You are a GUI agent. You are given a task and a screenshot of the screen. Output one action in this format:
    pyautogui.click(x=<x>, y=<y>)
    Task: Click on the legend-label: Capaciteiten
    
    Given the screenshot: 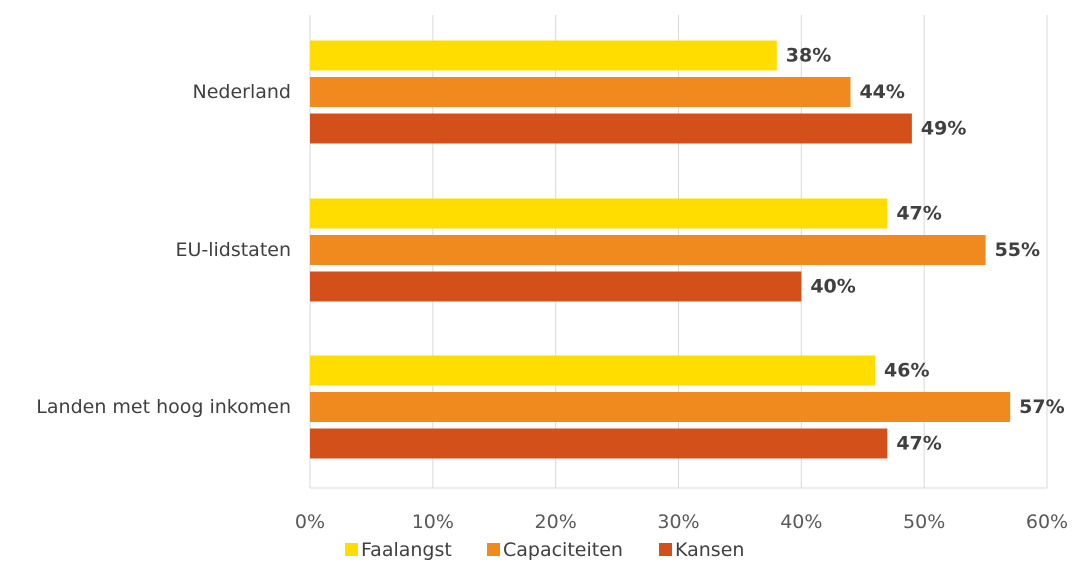 What is the action you would take?
    pyautogui.click(x=563, y=550)
    